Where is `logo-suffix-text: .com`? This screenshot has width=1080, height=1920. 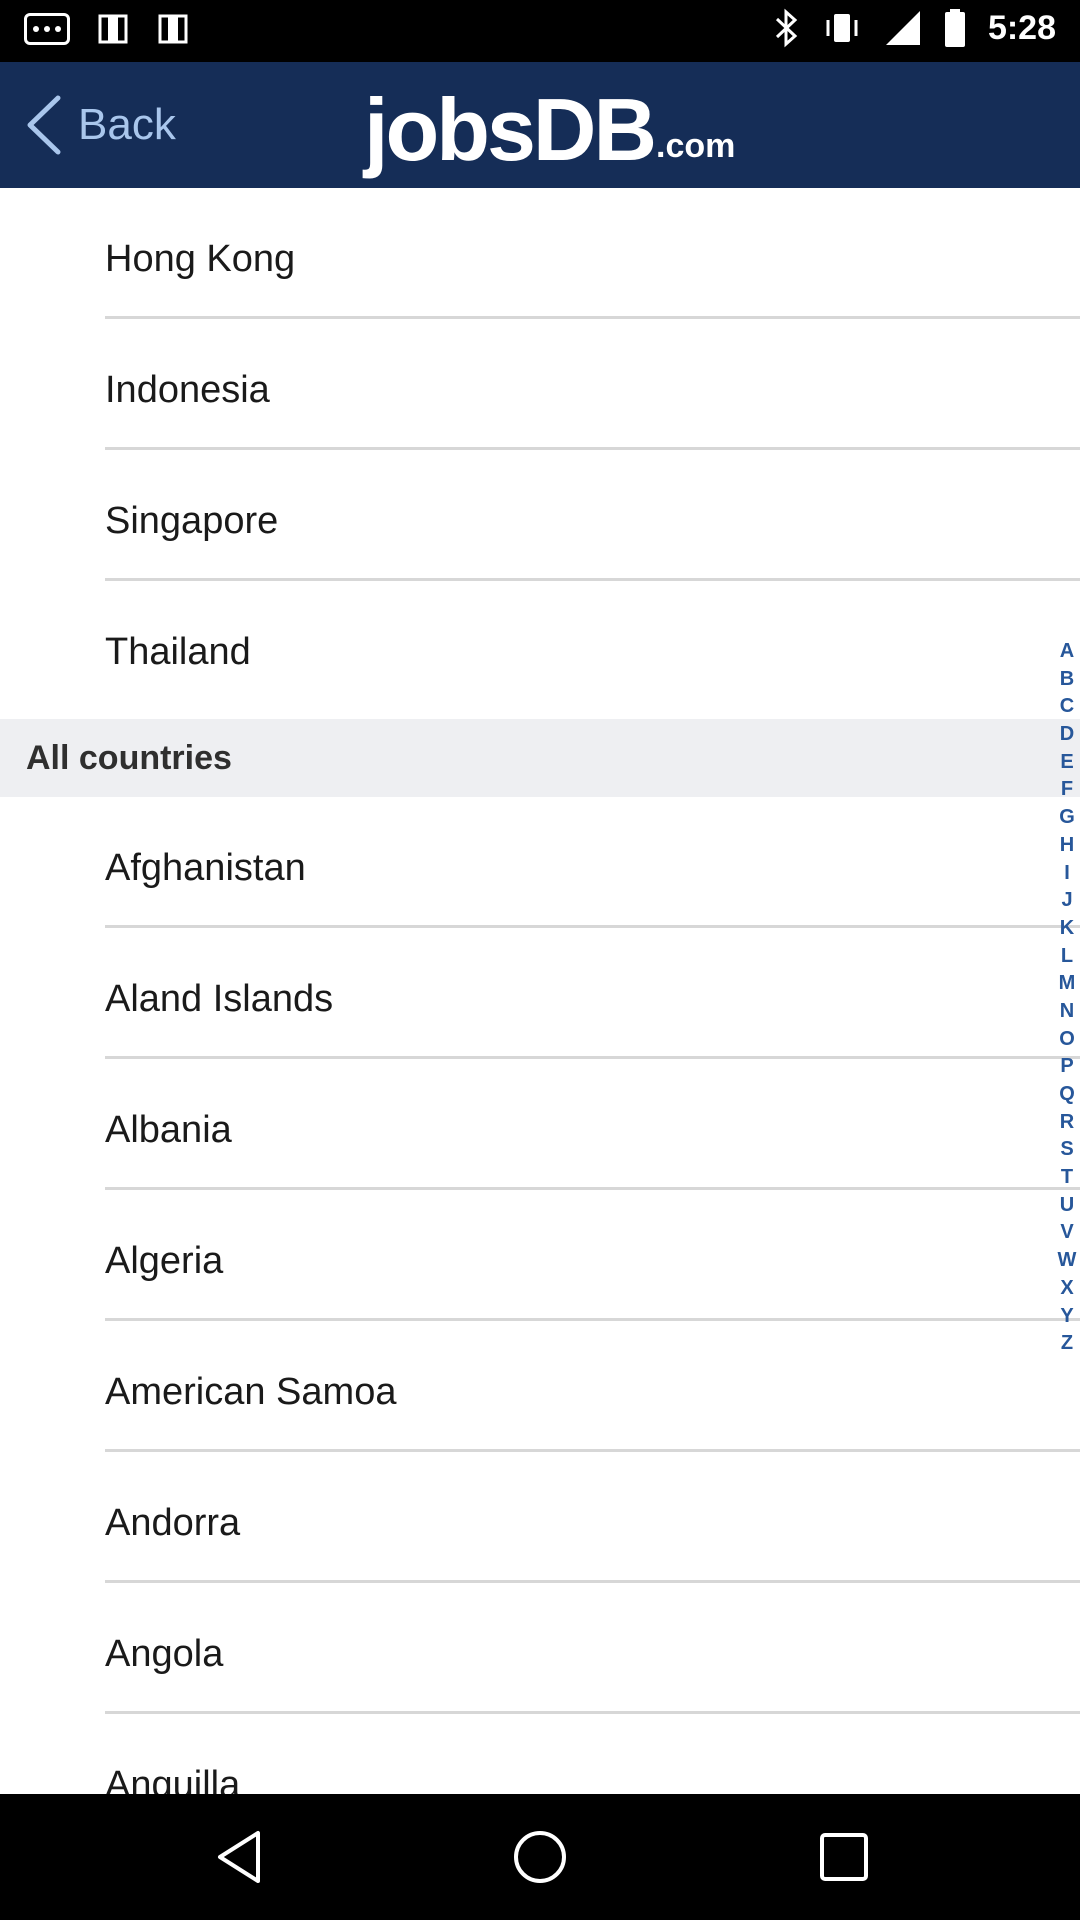 logo-suffix-text: .com is located at coordinates (696, 146).